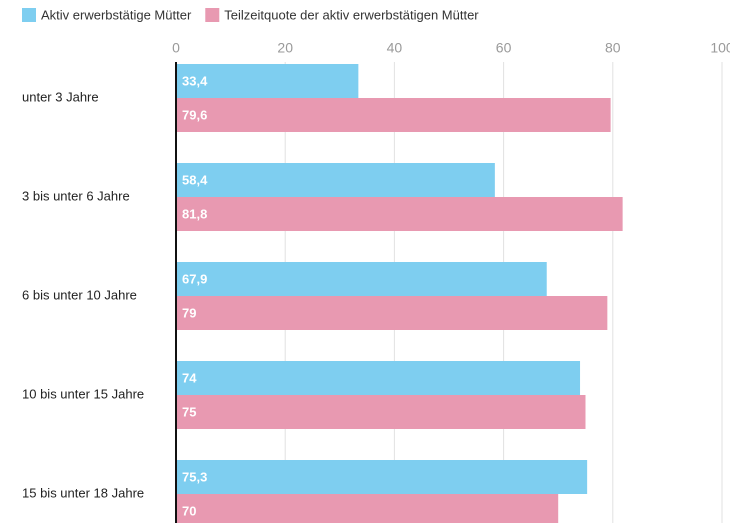  I want to click on category-label: 10 bis unter 15 Jahre, so click(83, 393).